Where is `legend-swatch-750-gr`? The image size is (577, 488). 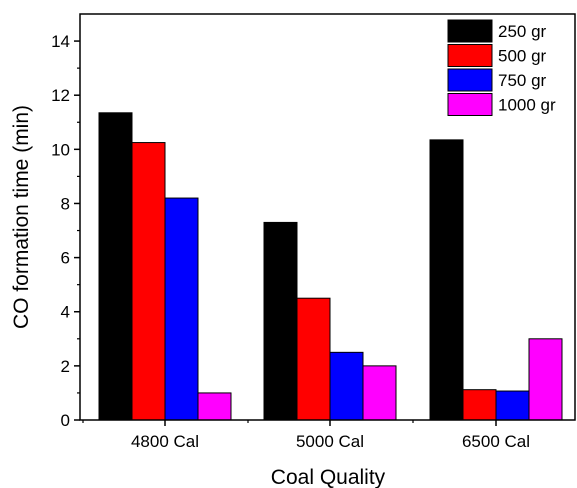 legend-swatch-750-gr is located at coordinates (470, 80).